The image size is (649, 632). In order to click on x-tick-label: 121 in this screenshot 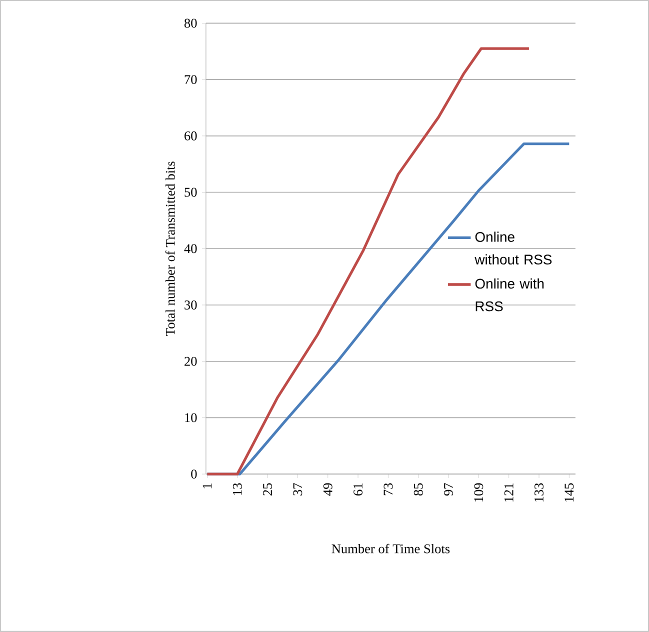, I will do `click(509, 493)`.